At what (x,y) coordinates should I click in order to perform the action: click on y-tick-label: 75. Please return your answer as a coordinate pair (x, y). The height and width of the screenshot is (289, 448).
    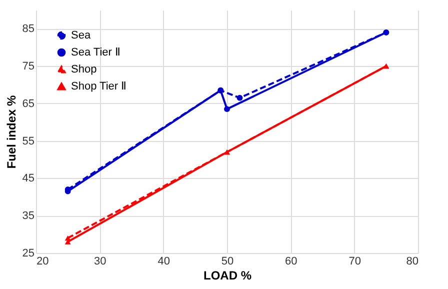
    Looking at the image, I should click on (28, 66).